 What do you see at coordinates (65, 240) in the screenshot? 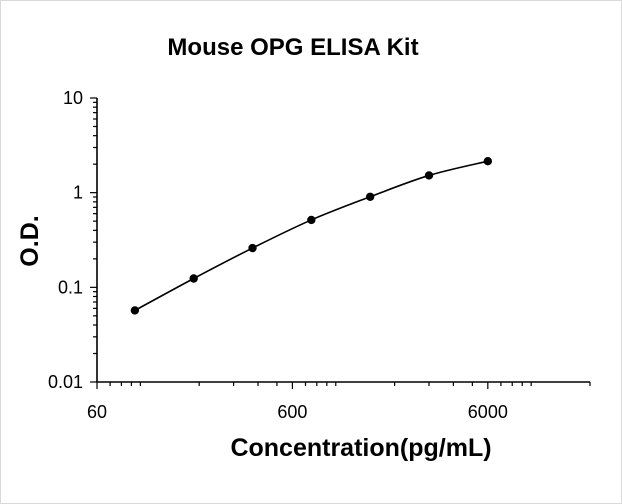
I see `y-axis-tick-labels: 0.01 0.1 1 10` at bounding box center [65, 240].